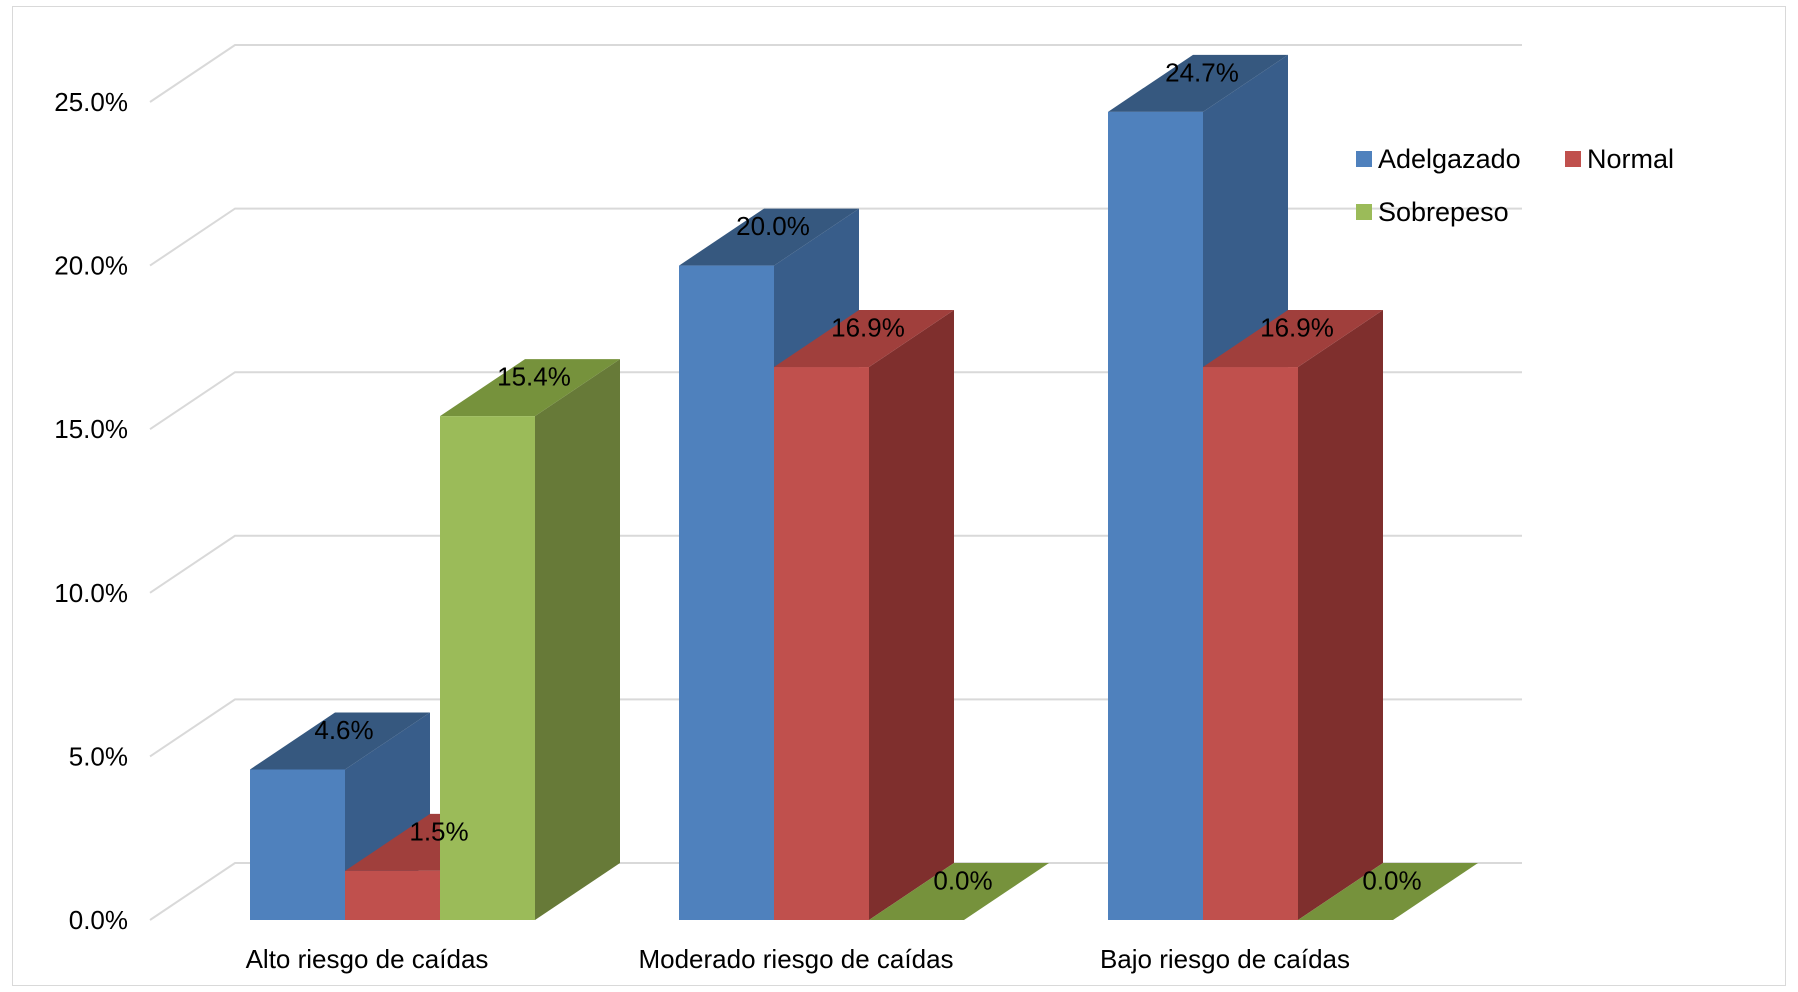 The height and width of the screenshot is (992, 1798). What do you see at coordinates (1515, 185) in the screenshot?
I see `legend: Adelgazado Normal Sobrepeso` at bounding box center [1515, 185].